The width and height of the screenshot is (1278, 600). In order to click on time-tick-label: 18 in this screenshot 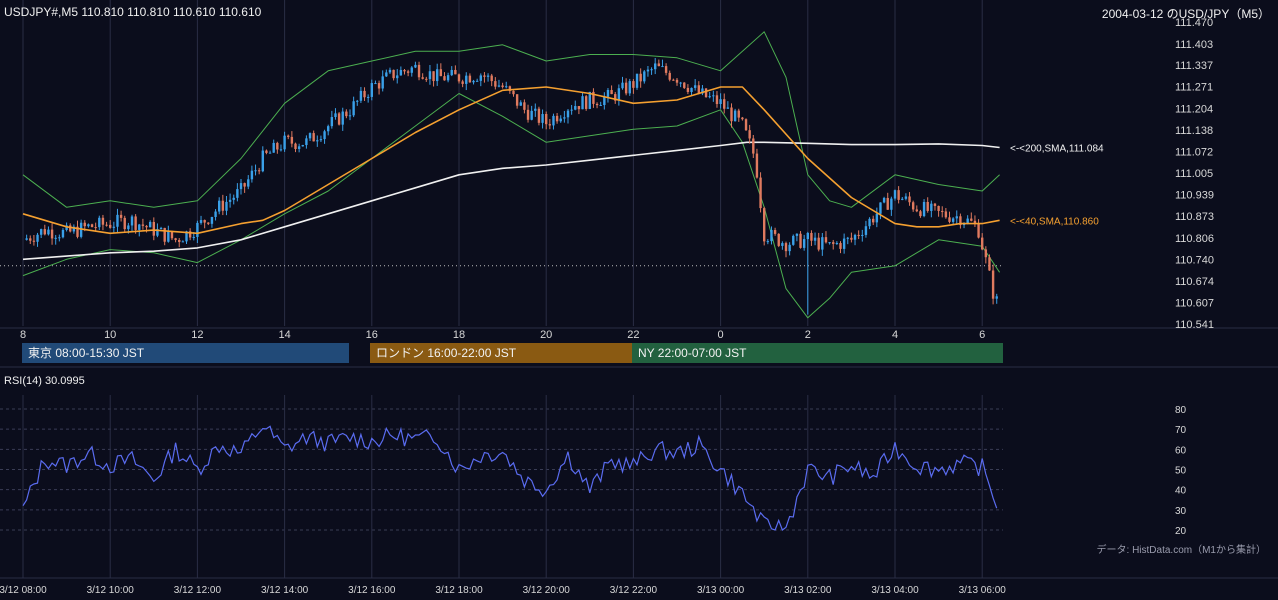, I will do `click(459, 335)`.